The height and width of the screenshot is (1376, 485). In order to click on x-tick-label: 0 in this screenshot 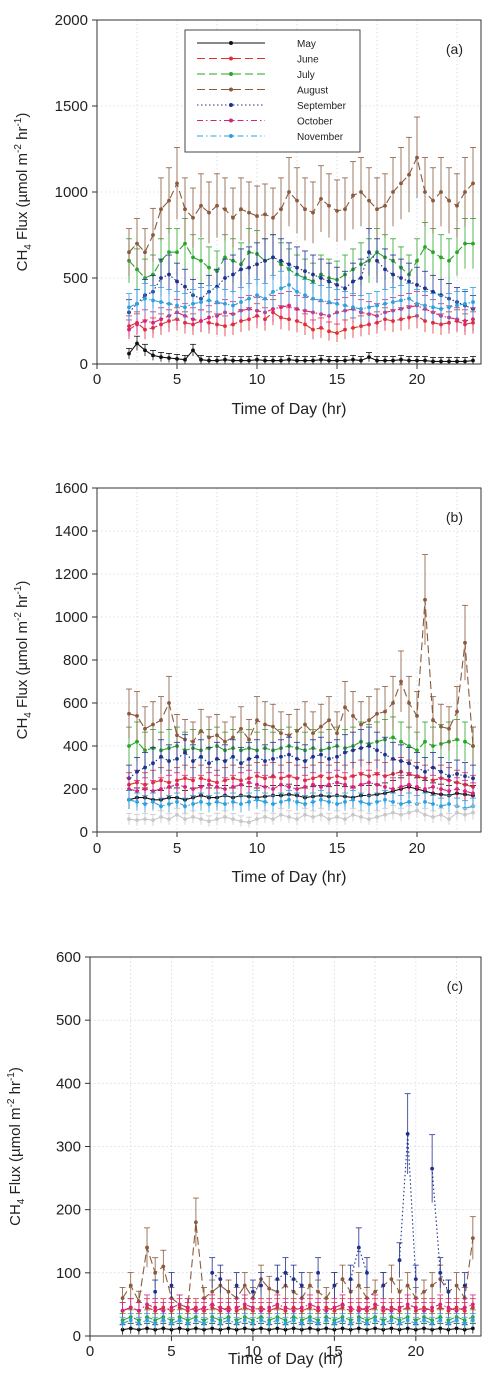, I will do `click(90, 1351)`.